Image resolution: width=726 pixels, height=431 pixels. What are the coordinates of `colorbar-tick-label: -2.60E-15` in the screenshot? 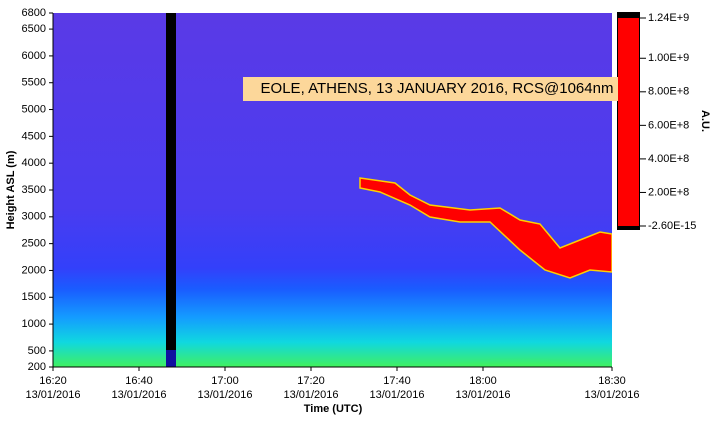 It's located at (672, 226).